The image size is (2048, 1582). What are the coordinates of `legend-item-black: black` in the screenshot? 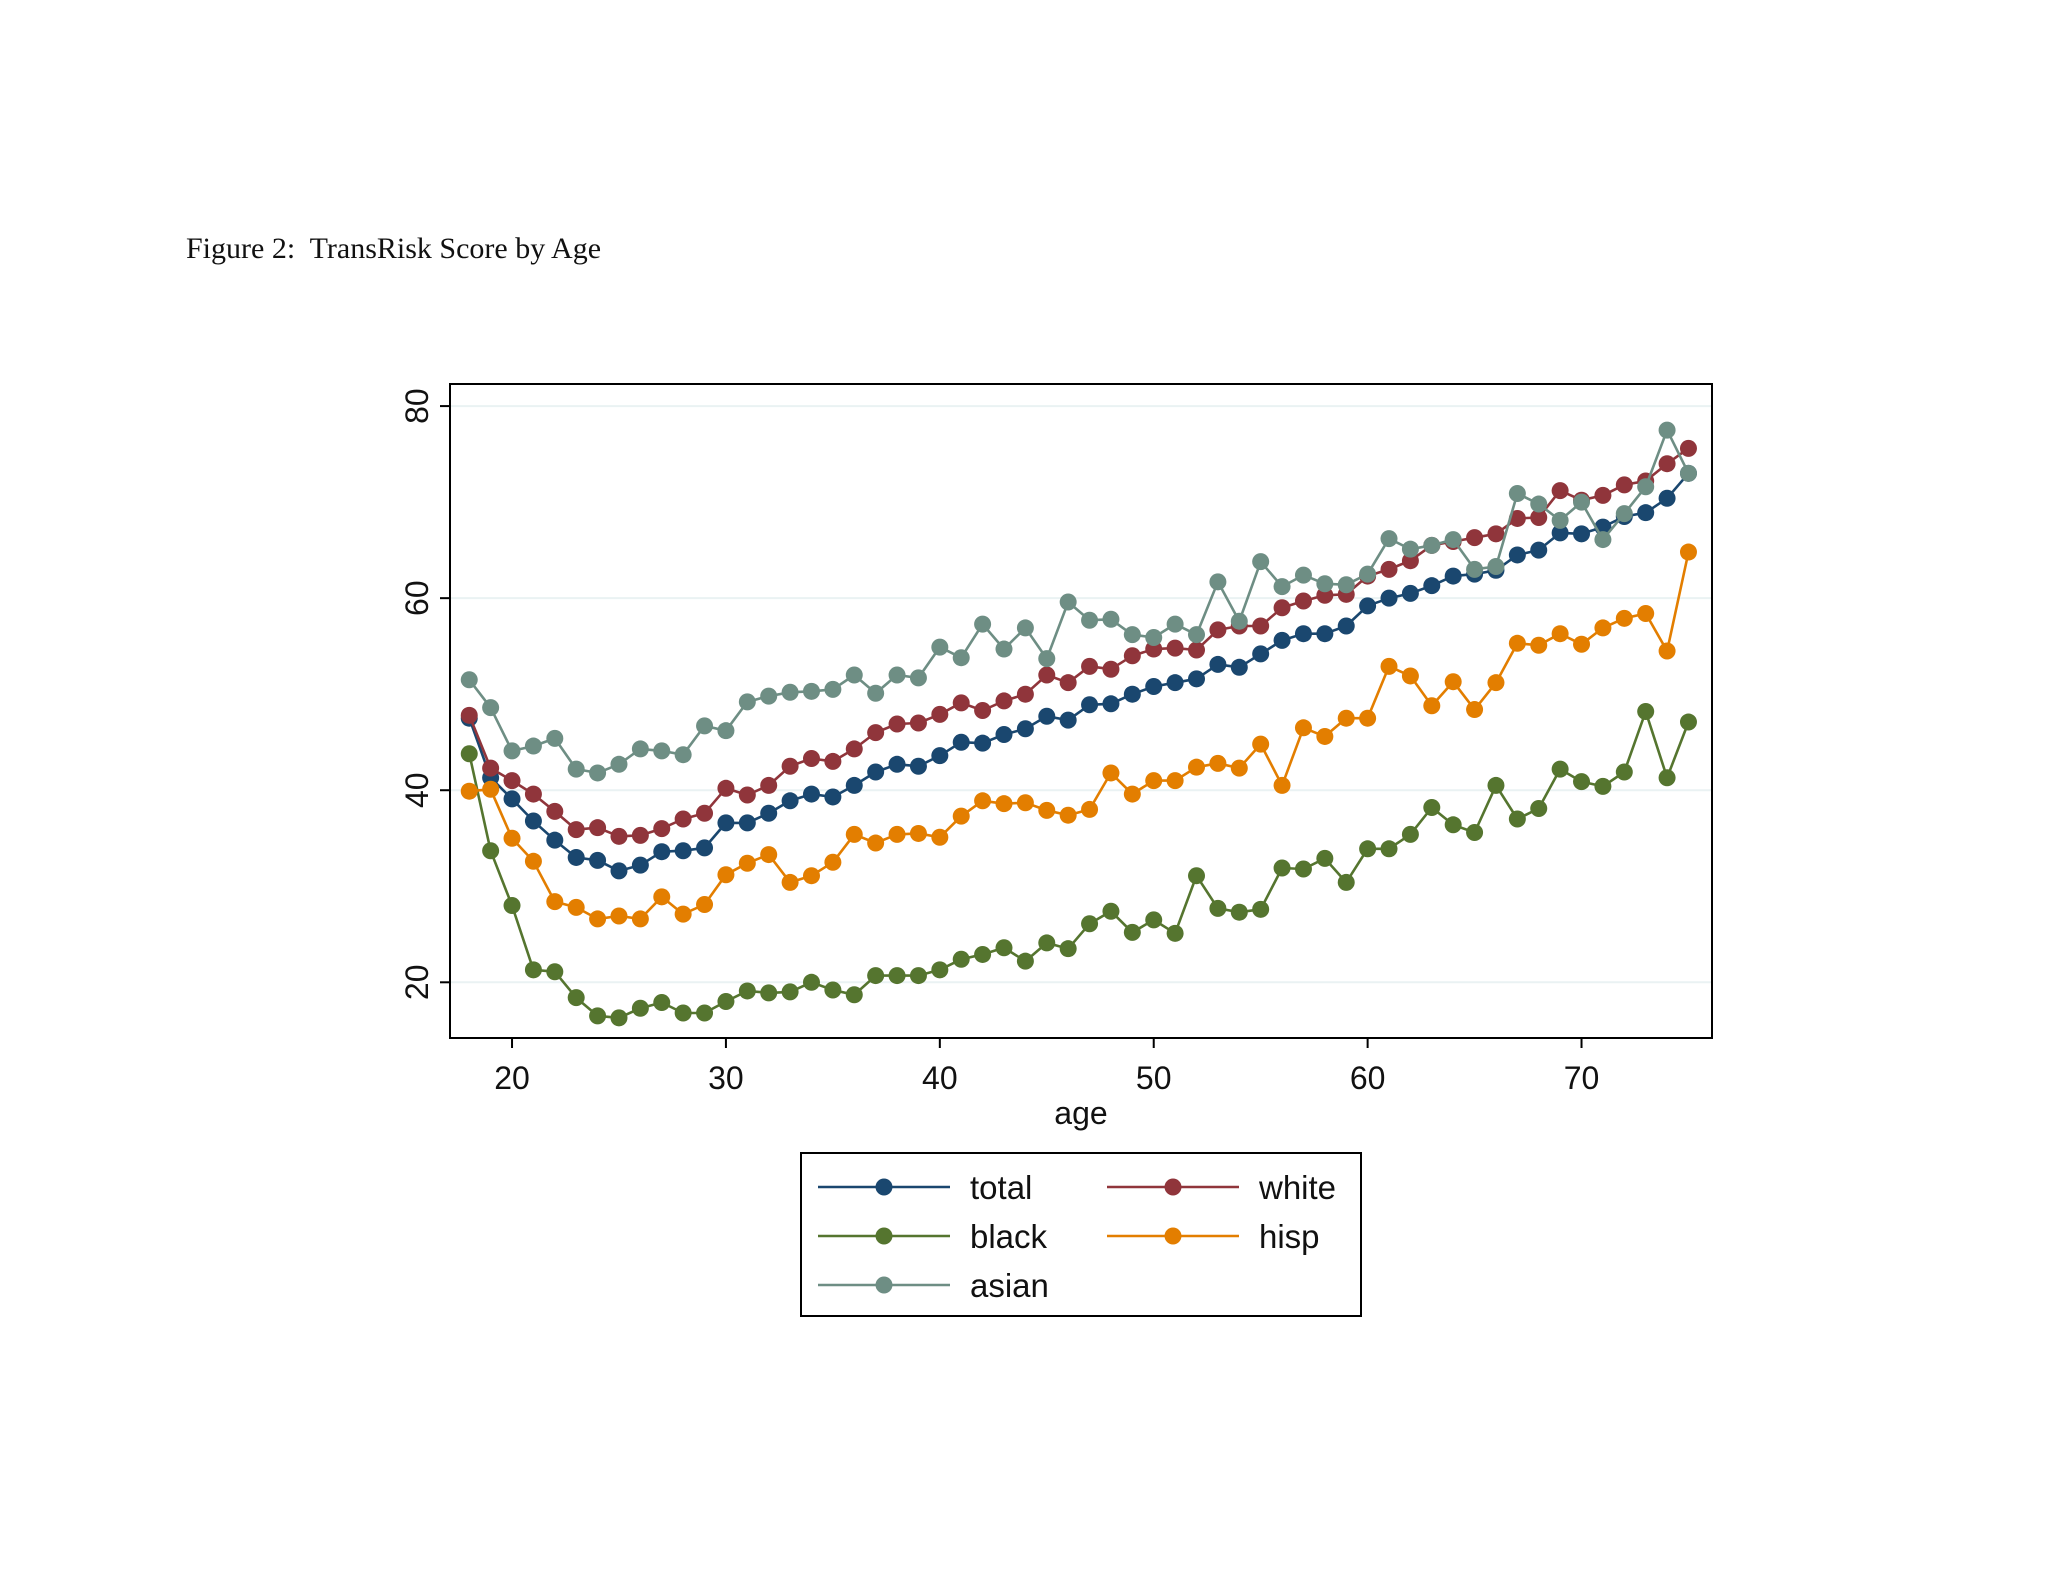 It's located at (933, 1236).